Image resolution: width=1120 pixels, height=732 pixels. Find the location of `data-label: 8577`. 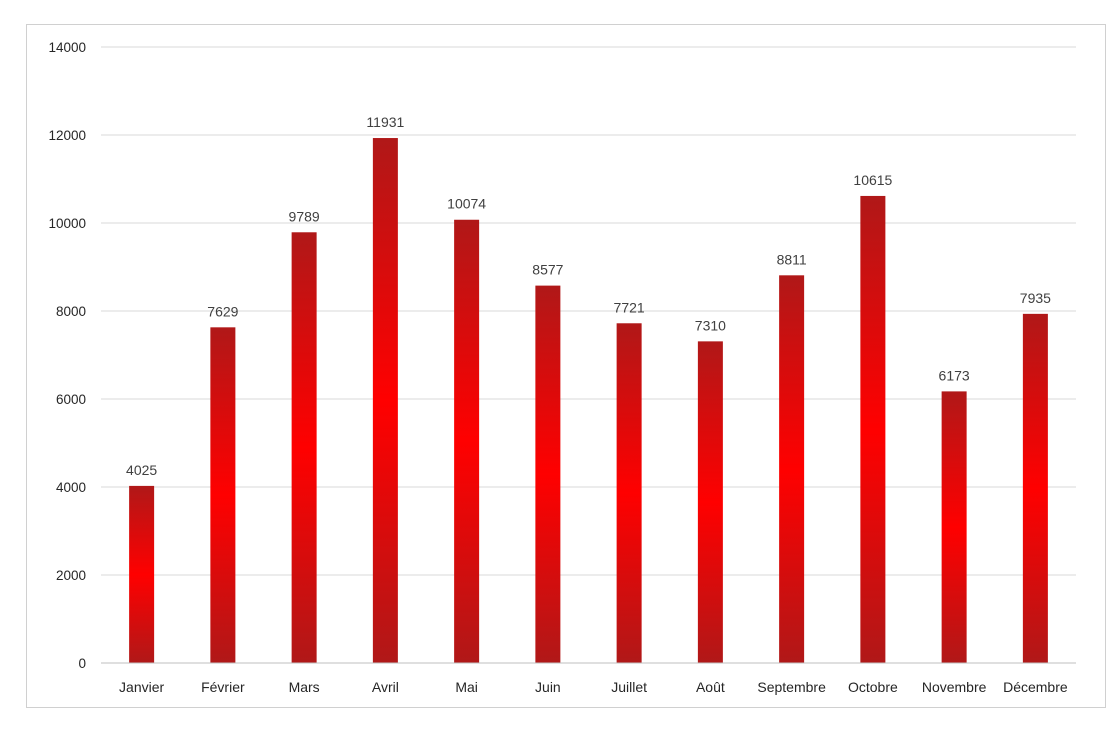

data-label: 8577 is located at coordinates (547, 270).